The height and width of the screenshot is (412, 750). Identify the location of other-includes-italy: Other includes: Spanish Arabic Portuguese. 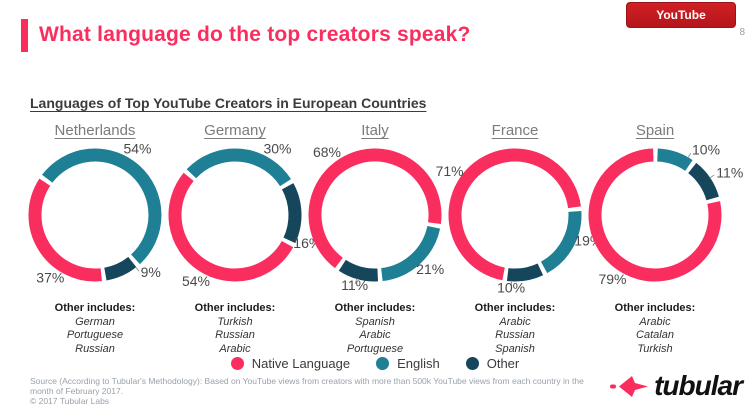
(375, 329).